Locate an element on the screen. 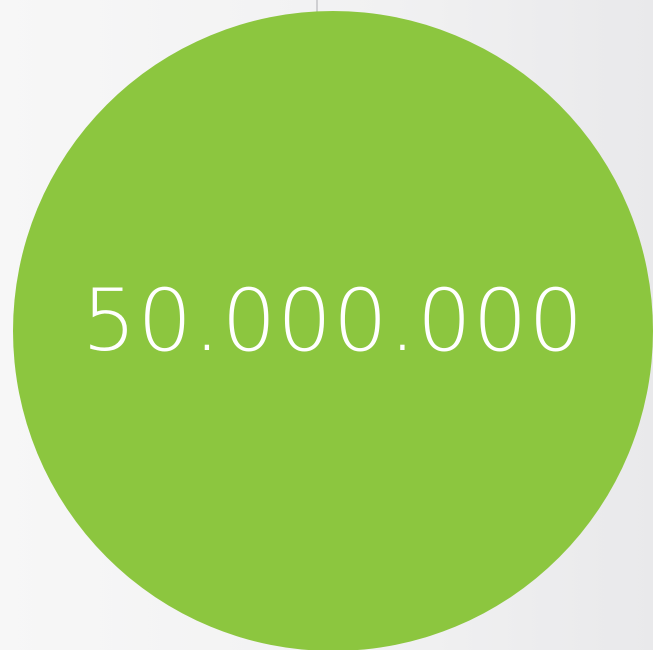  stat-value: 50.000.000 is located at coordinates (333, 321).